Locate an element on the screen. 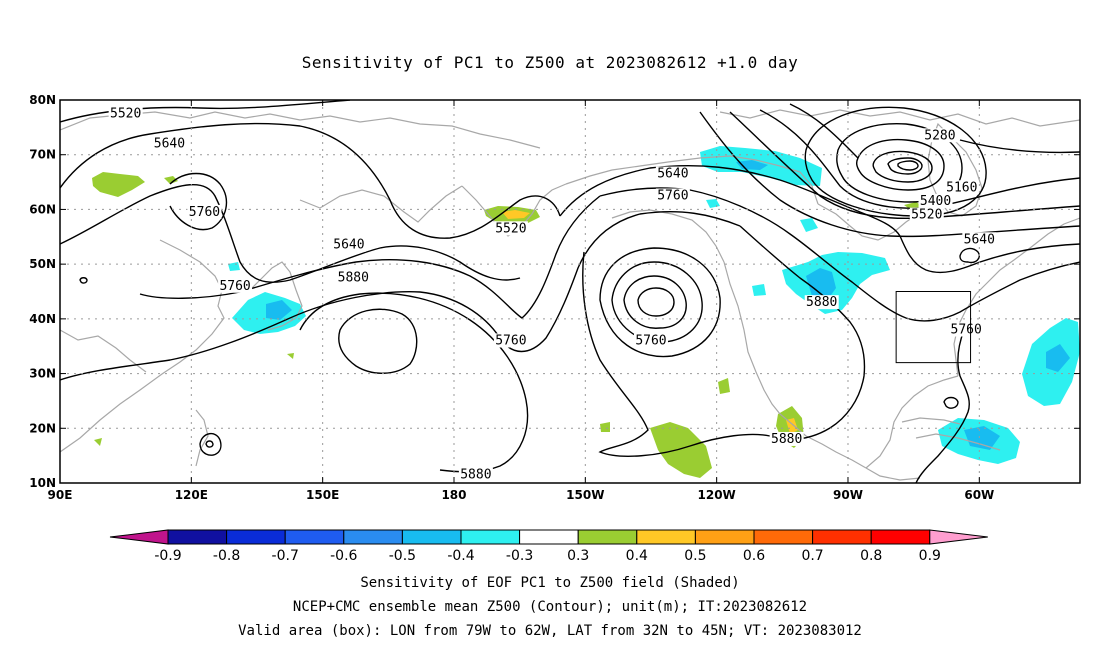 Image resolution: width=1100 pixels, height=650 pixels. lat-tick-label: 70N is located at coordinates (42, 155).